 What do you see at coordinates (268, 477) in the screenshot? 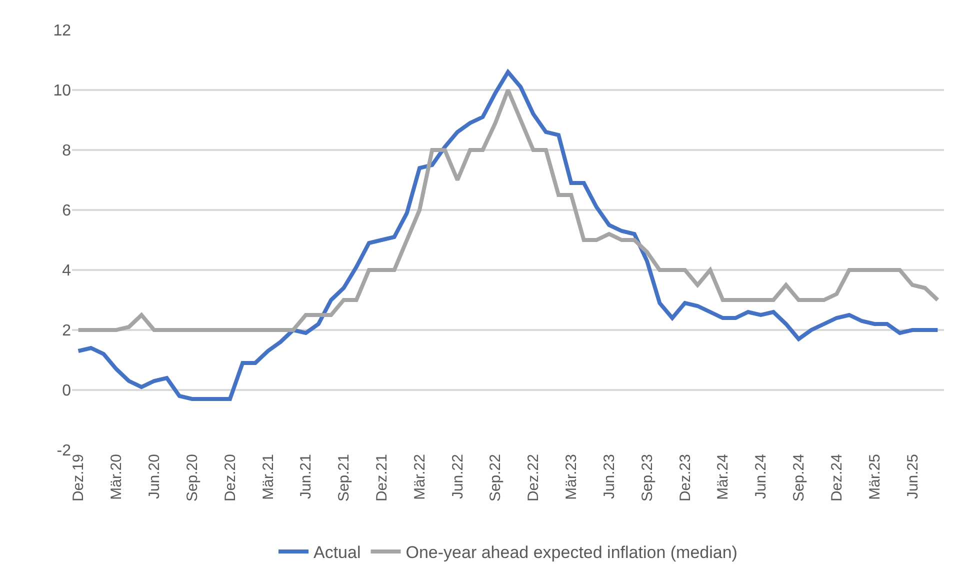
I see `x-tick-label: Mär.21` at bounding box center [268, 477].